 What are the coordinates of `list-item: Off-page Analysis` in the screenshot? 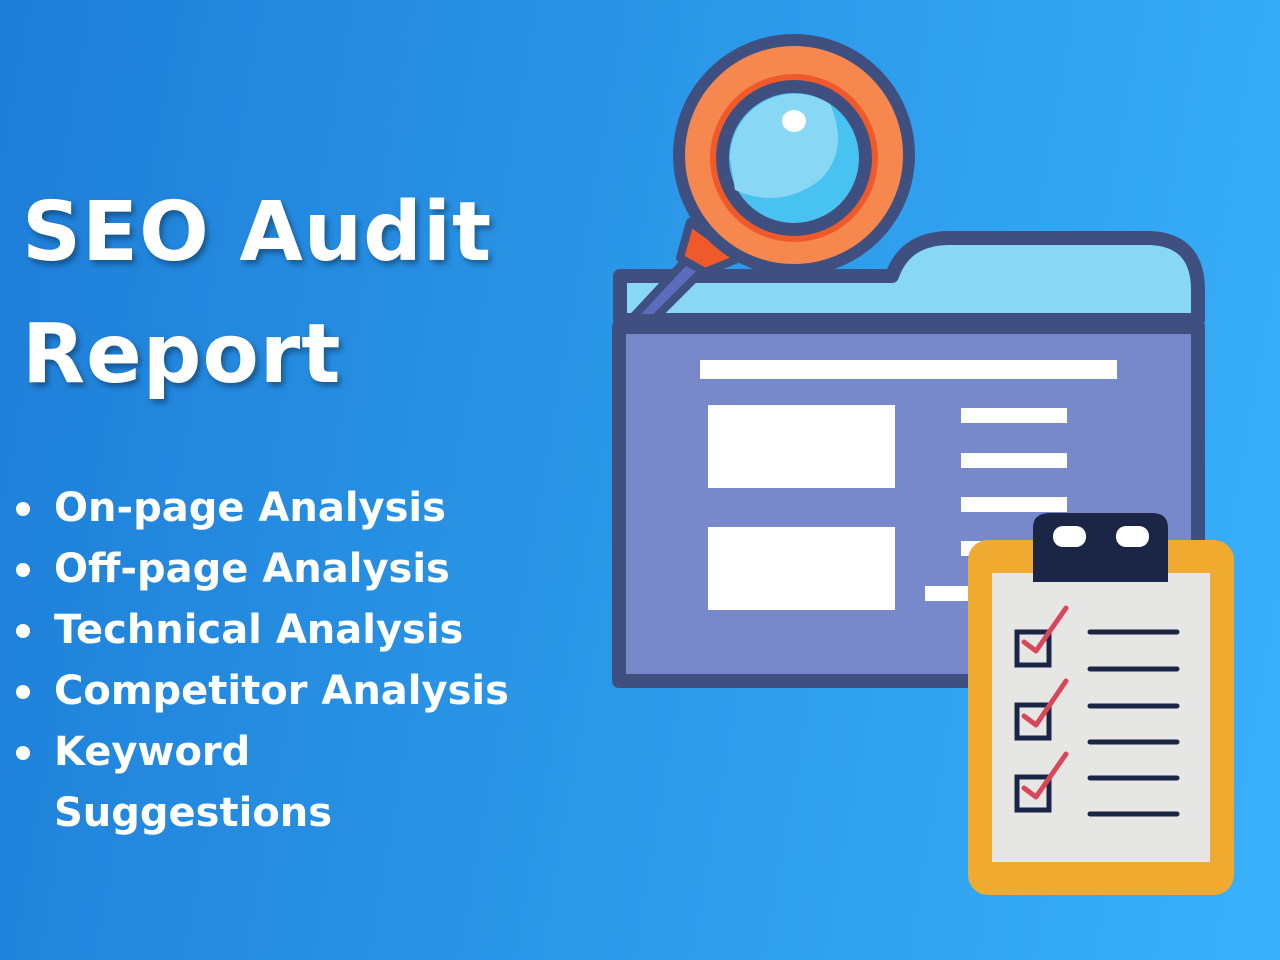 It's located at (269, 569).